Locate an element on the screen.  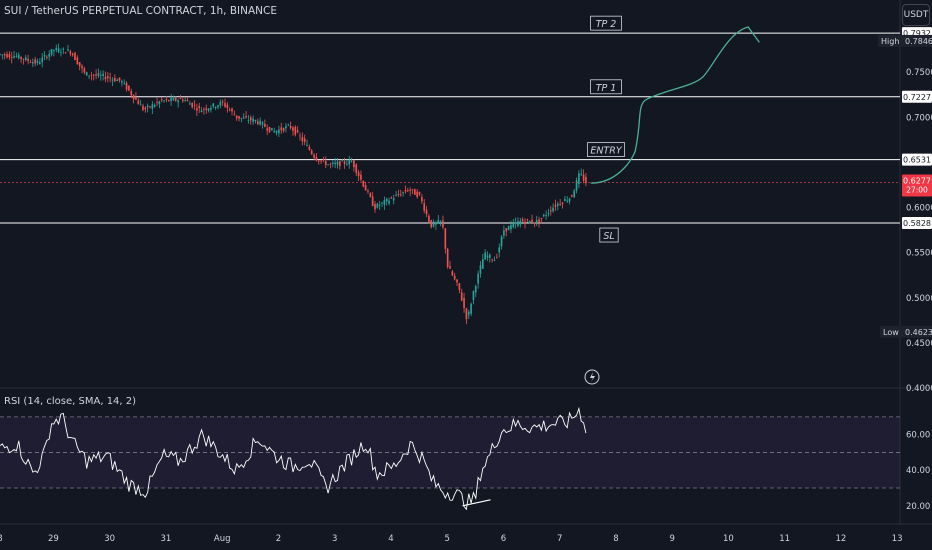
low-label: Low is located at coordinates (891, 332).